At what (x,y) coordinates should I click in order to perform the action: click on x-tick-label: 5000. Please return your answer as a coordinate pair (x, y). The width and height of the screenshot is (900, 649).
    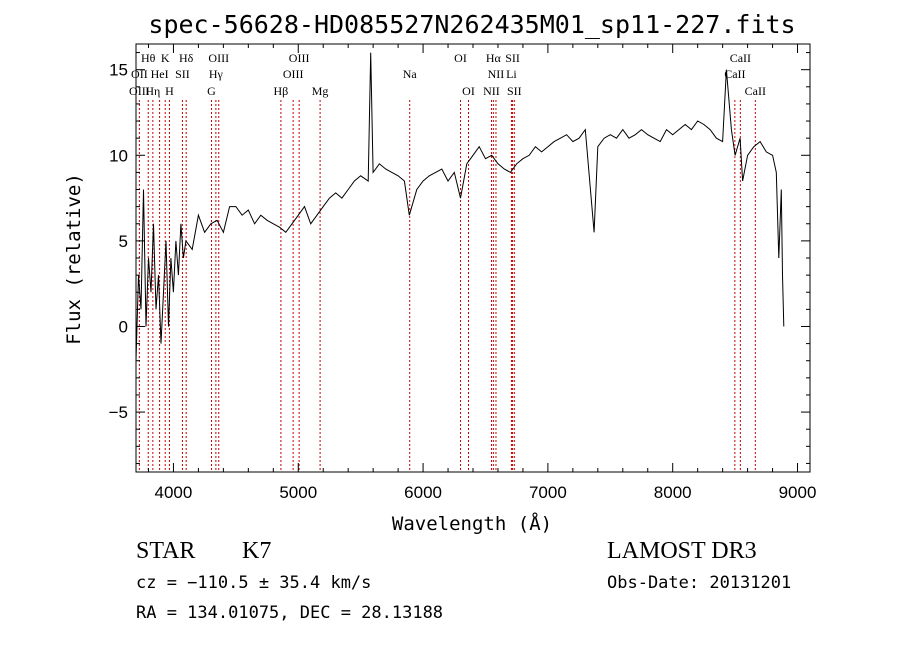
    Looking at the image, I should click on (298, 492).